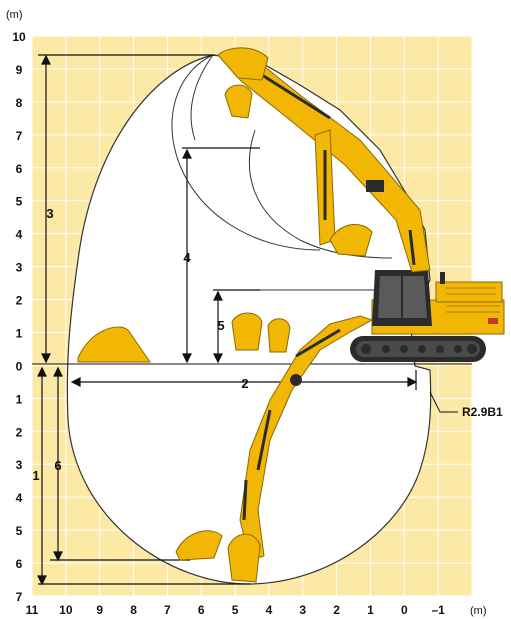 The height and width of the screenshot is (619, 511). Describe the element at coordinates (19, 366) in the screenshot. I see `y-tick-label: 0` at that location.